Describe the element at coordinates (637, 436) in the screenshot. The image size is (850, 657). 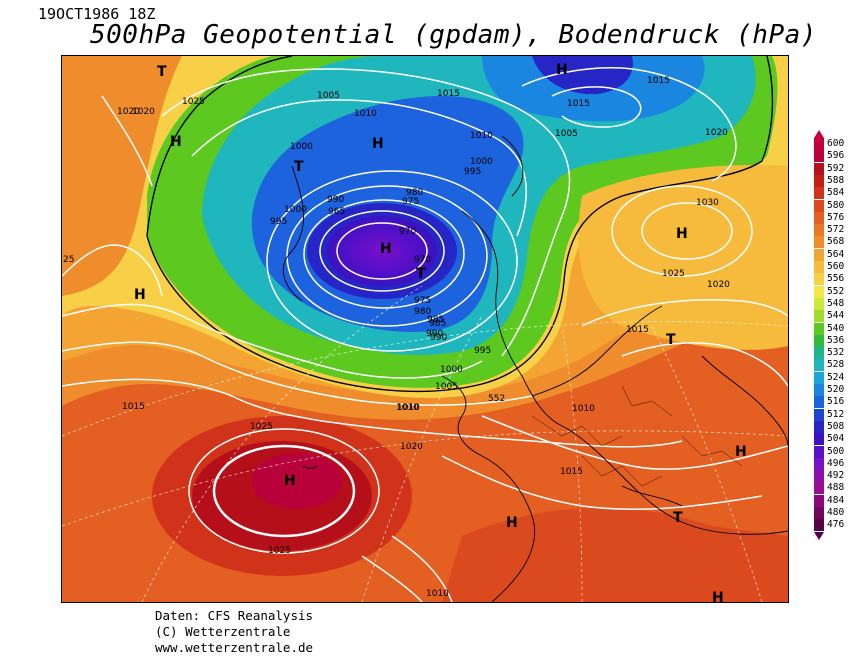
I see `country-borders` at that location.